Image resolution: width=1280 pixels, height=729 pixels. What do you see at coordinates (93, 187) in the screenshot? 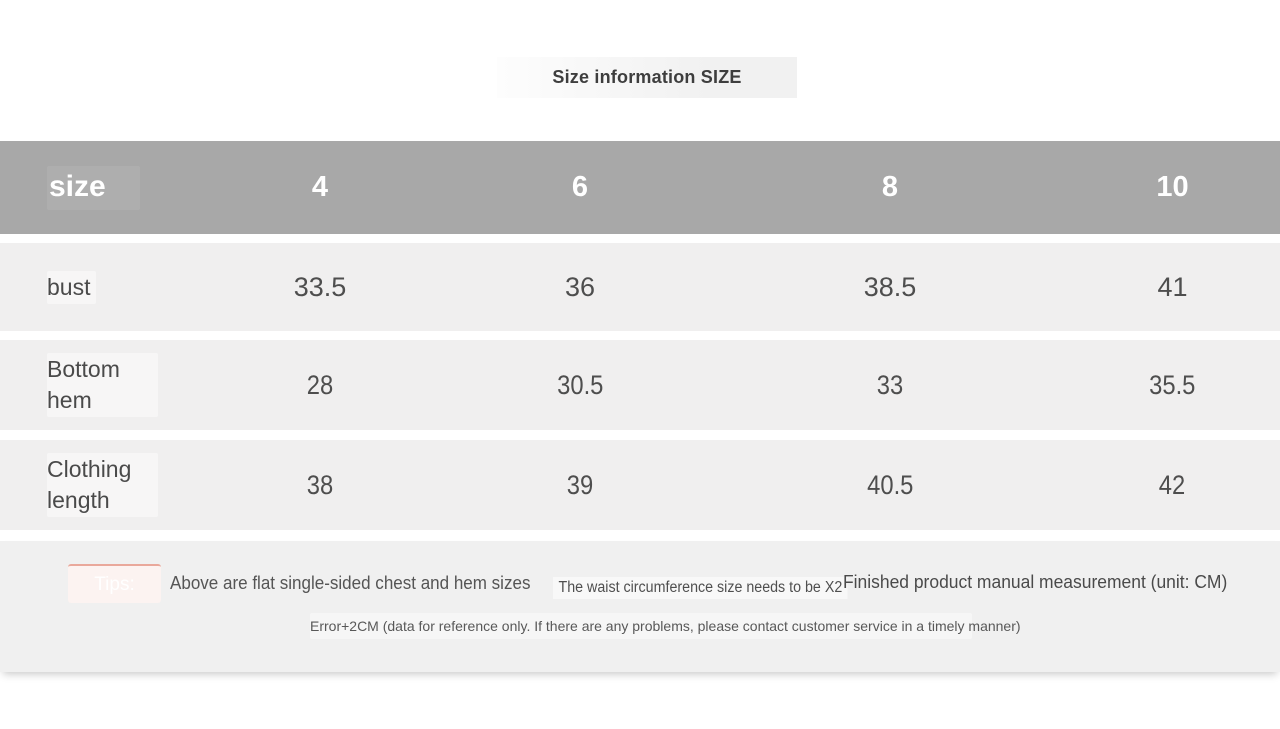
I see `header-size-label: size` at bounding box center [93, 187].